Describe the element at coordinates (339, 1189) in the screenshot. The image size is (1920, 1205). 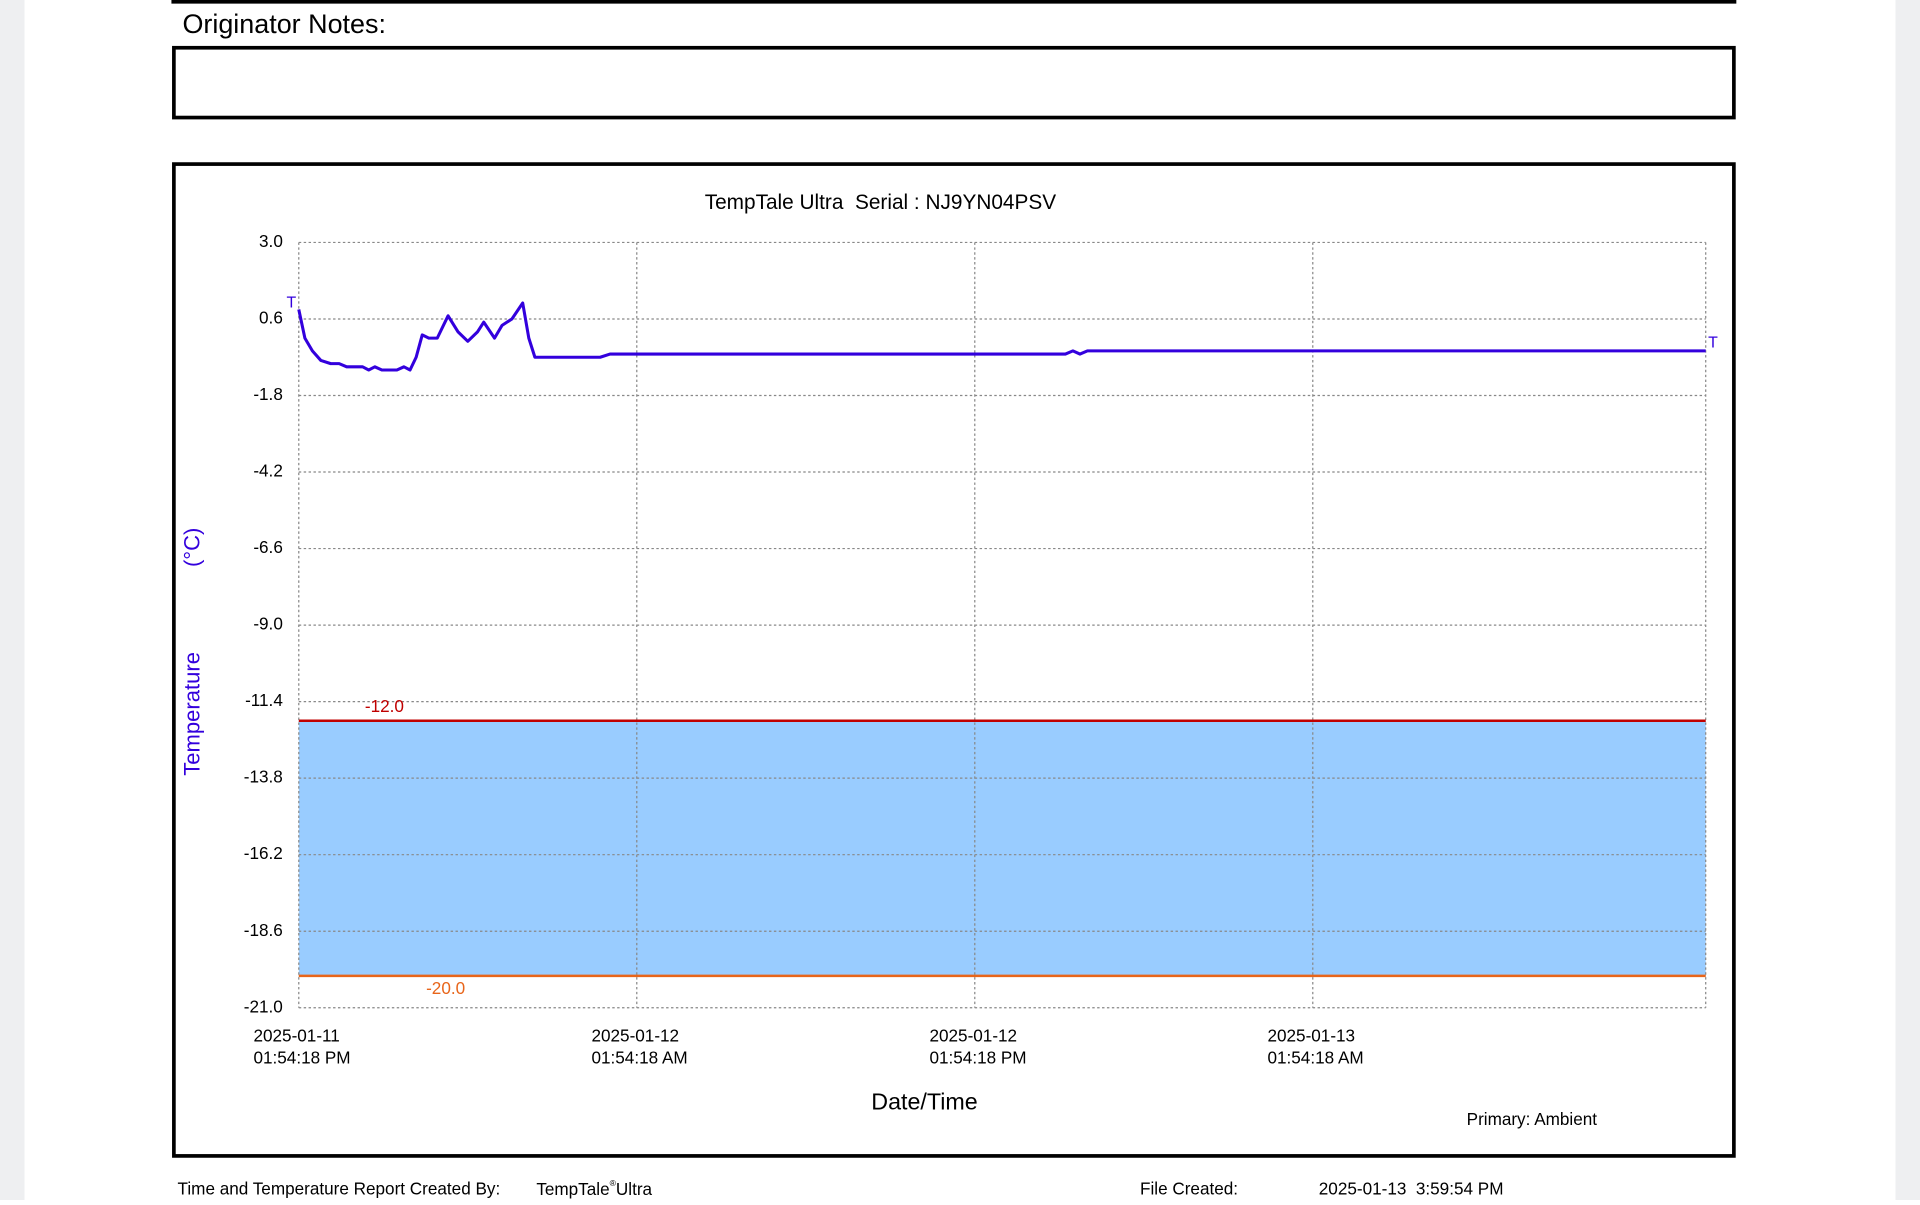
I see `footer-label: Time and Temperature Report Created By:` at that location.